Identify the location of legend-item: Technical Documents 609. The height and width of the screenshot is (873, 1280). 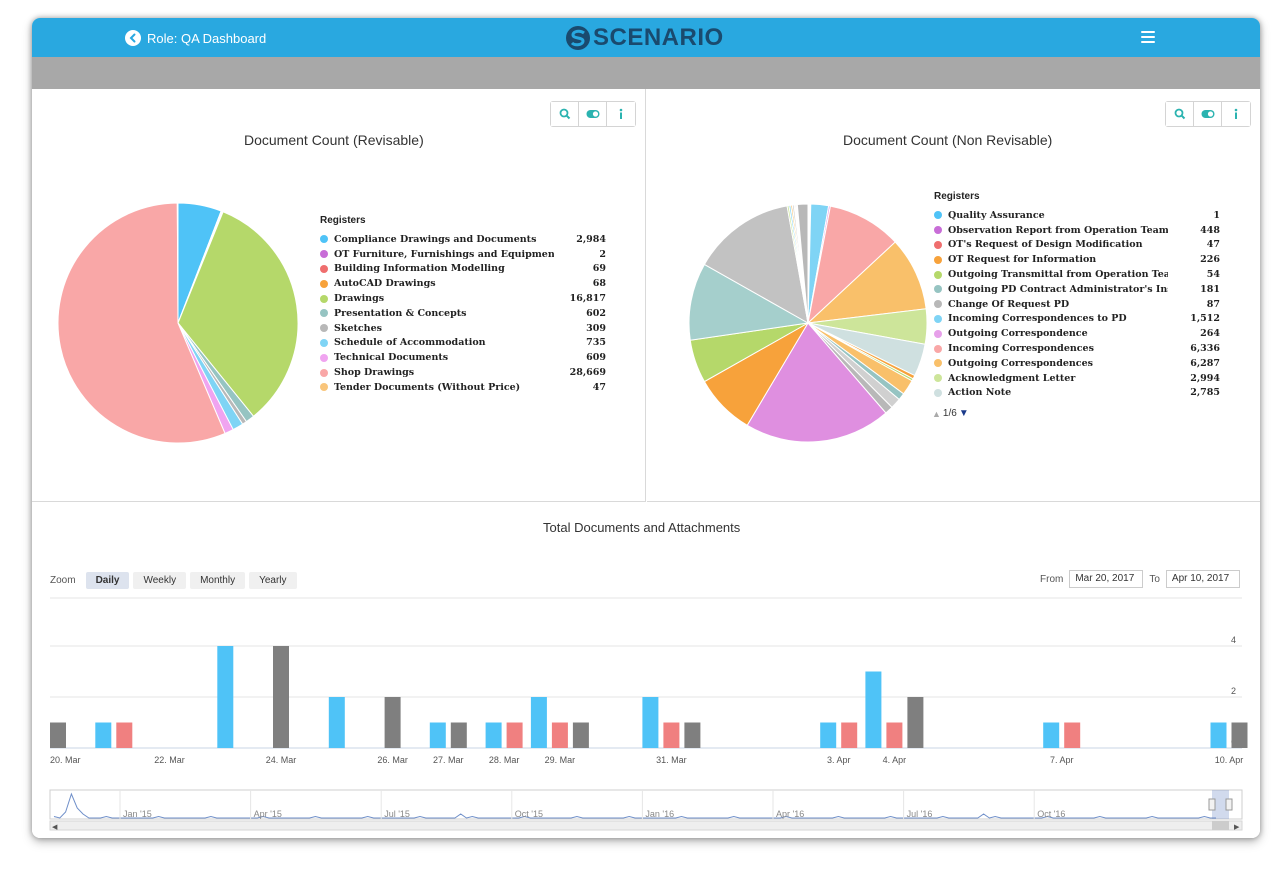
(463, 357).